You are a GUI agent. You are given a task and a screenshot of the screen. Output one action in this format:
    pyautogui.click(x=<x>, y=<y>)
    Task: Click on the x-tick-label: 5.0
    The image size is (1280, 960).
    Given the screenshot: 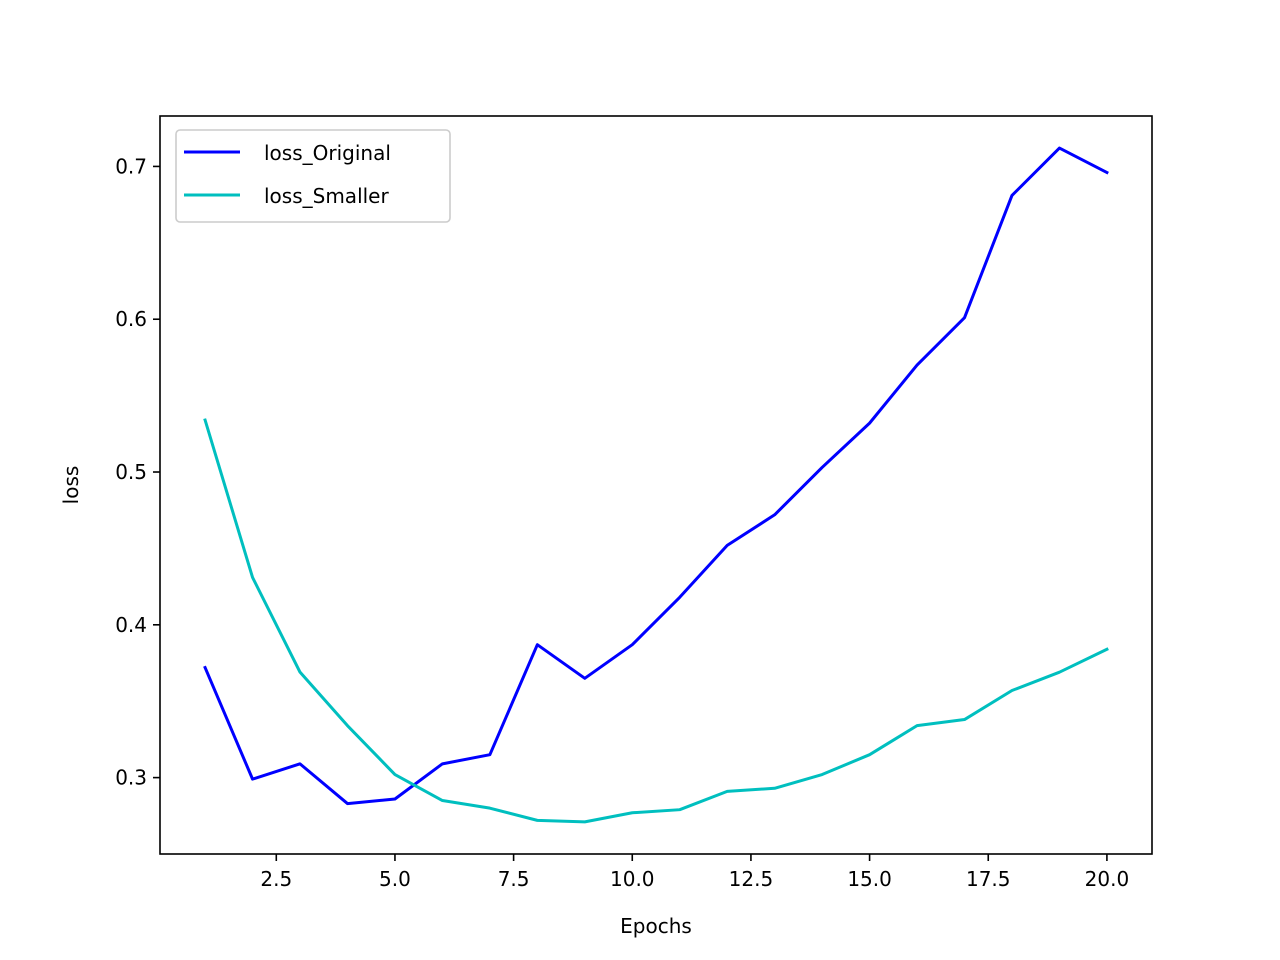 What is the action you would take?
    pyautogui.click(x=395, y=879)
    